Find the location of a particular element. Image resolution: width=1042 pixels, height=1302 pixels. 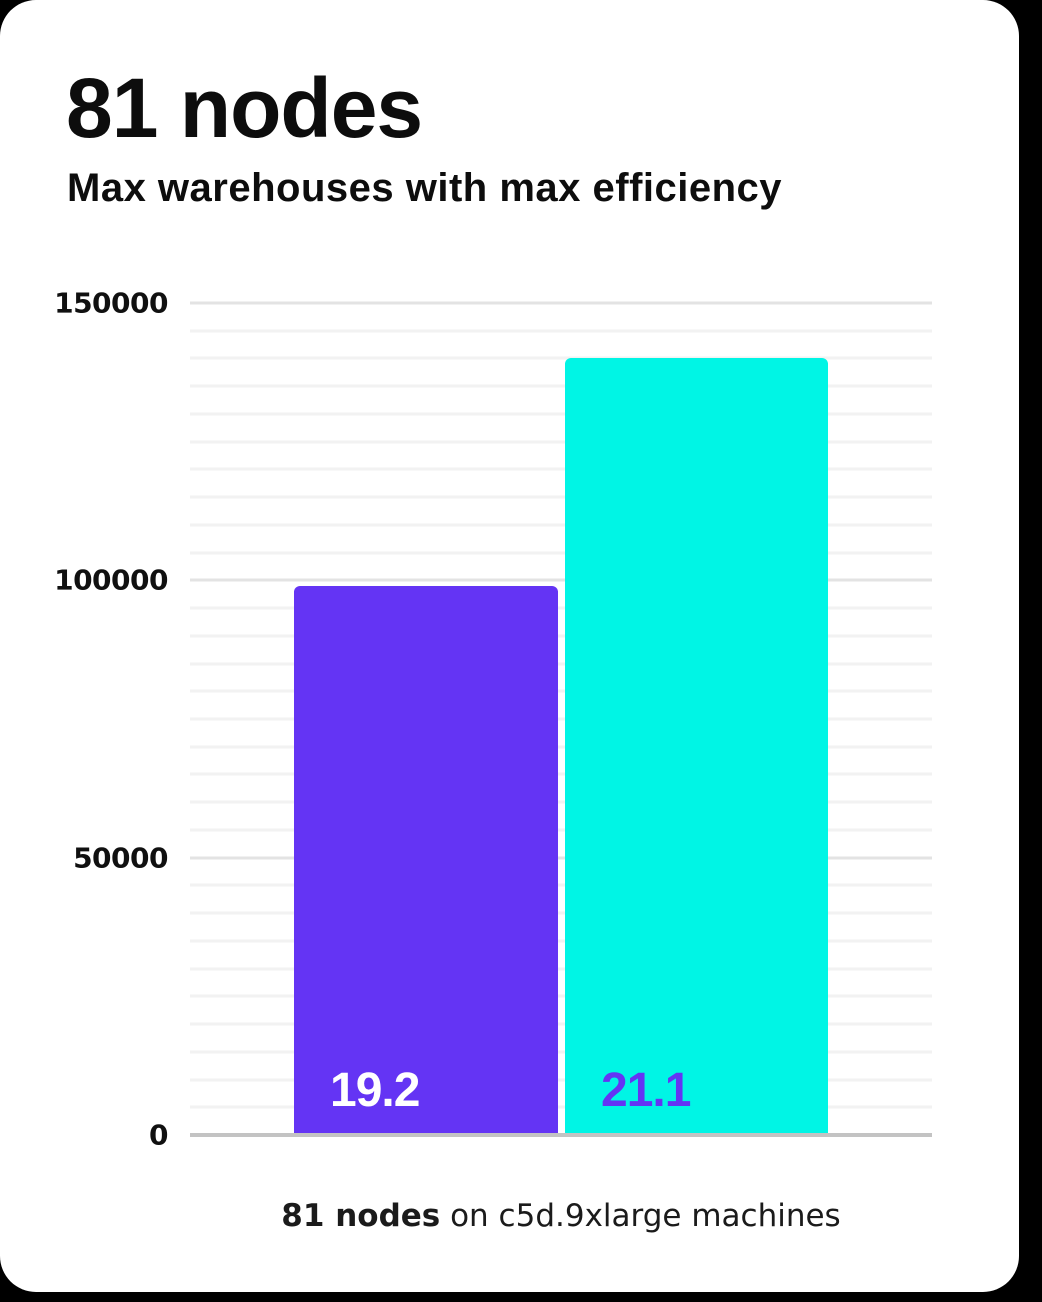

page-title: 81 nodes is located at coordinates (244, 108).